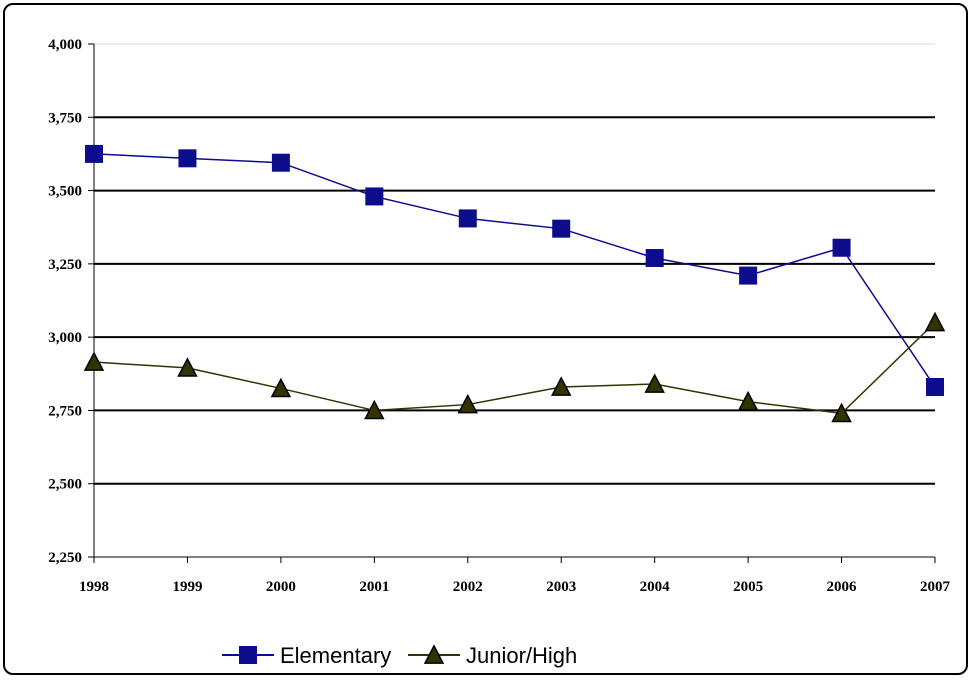 The image size is (975, 681). What do you see at coordinates (374, 587) in the screenshot?
I see `x-tick-label: 2001` at bounding box center [374, 587].